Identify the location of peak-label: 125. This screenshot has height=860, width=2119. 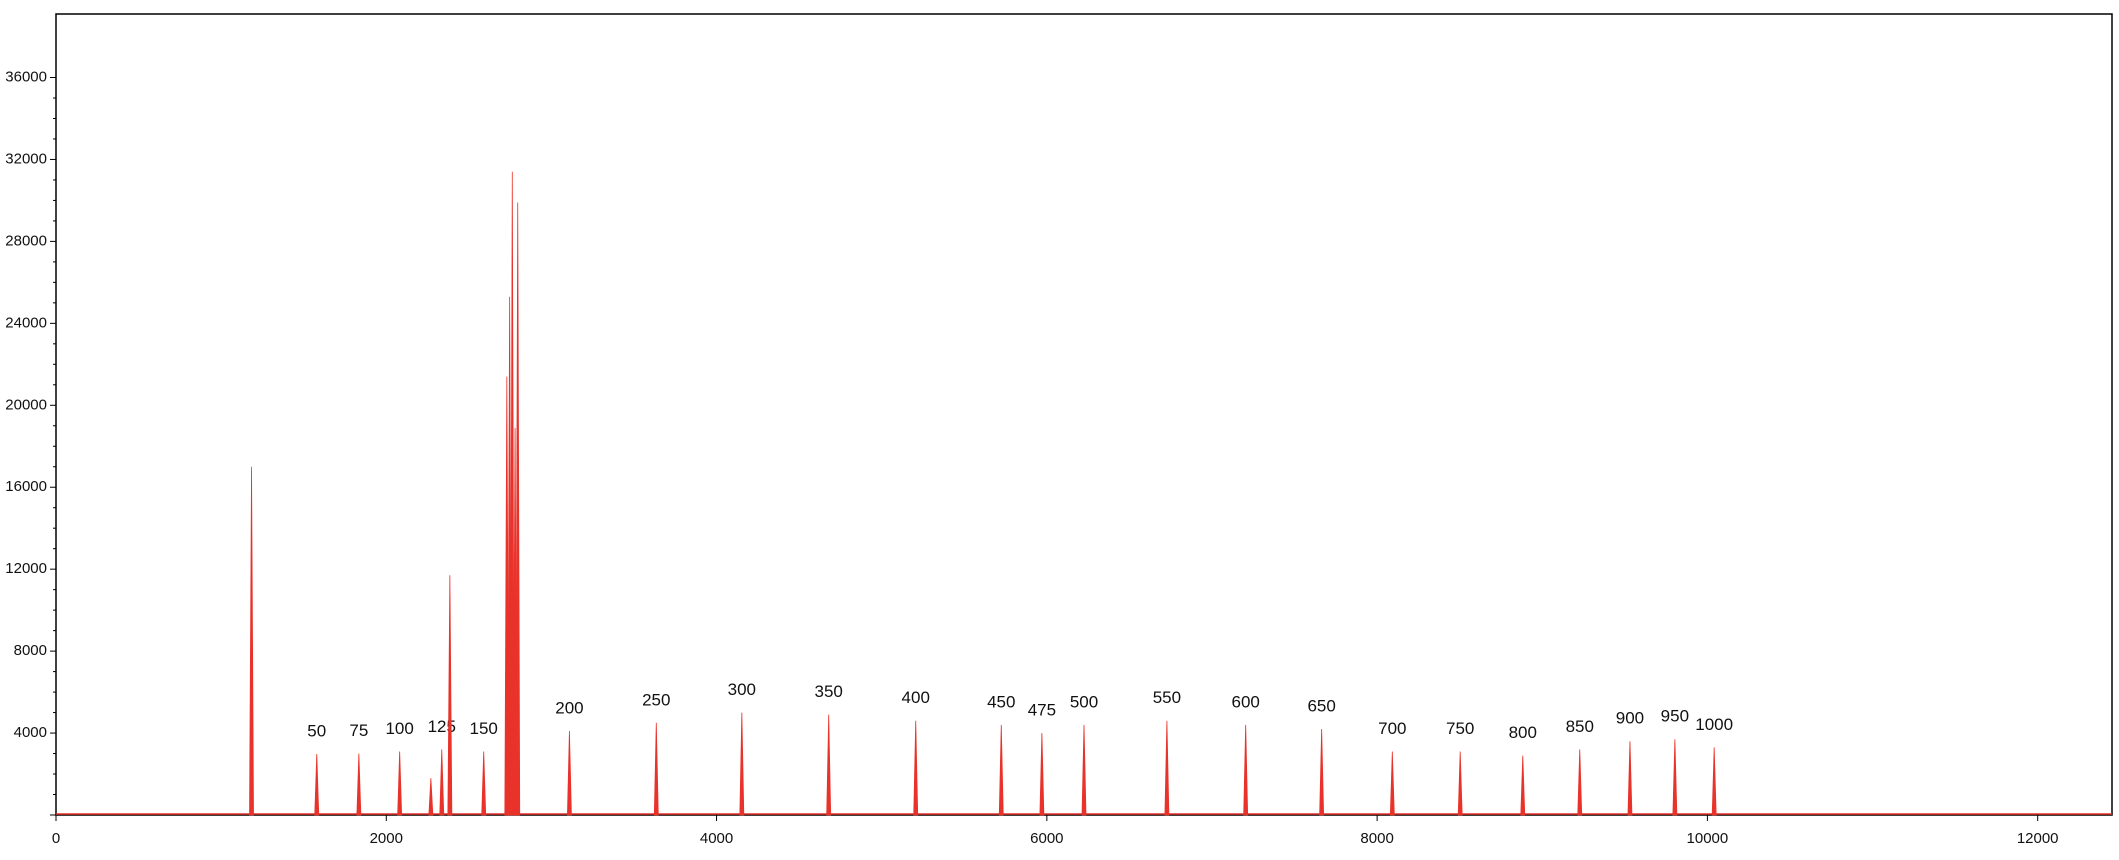
(442, 726).